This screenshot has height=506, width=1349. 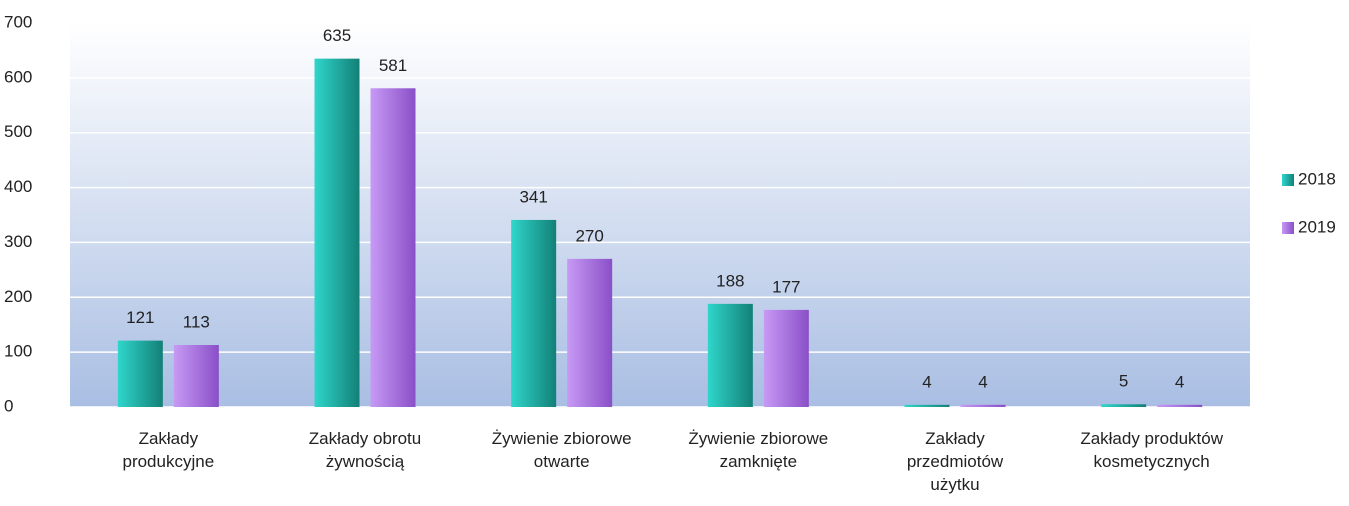 I want to click on legend-label: 2019, so click(x=1317, y=226).